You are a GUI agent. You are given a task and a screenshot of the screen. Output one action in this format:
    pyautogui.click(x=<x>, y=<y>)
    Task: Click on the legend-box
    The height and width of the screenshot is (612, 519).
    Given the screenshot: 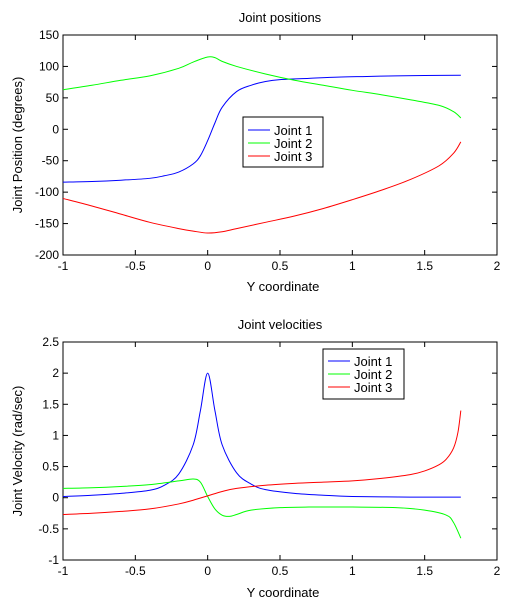 What is the action you would take?
    pyautogui.click(x=283, y=142)
    